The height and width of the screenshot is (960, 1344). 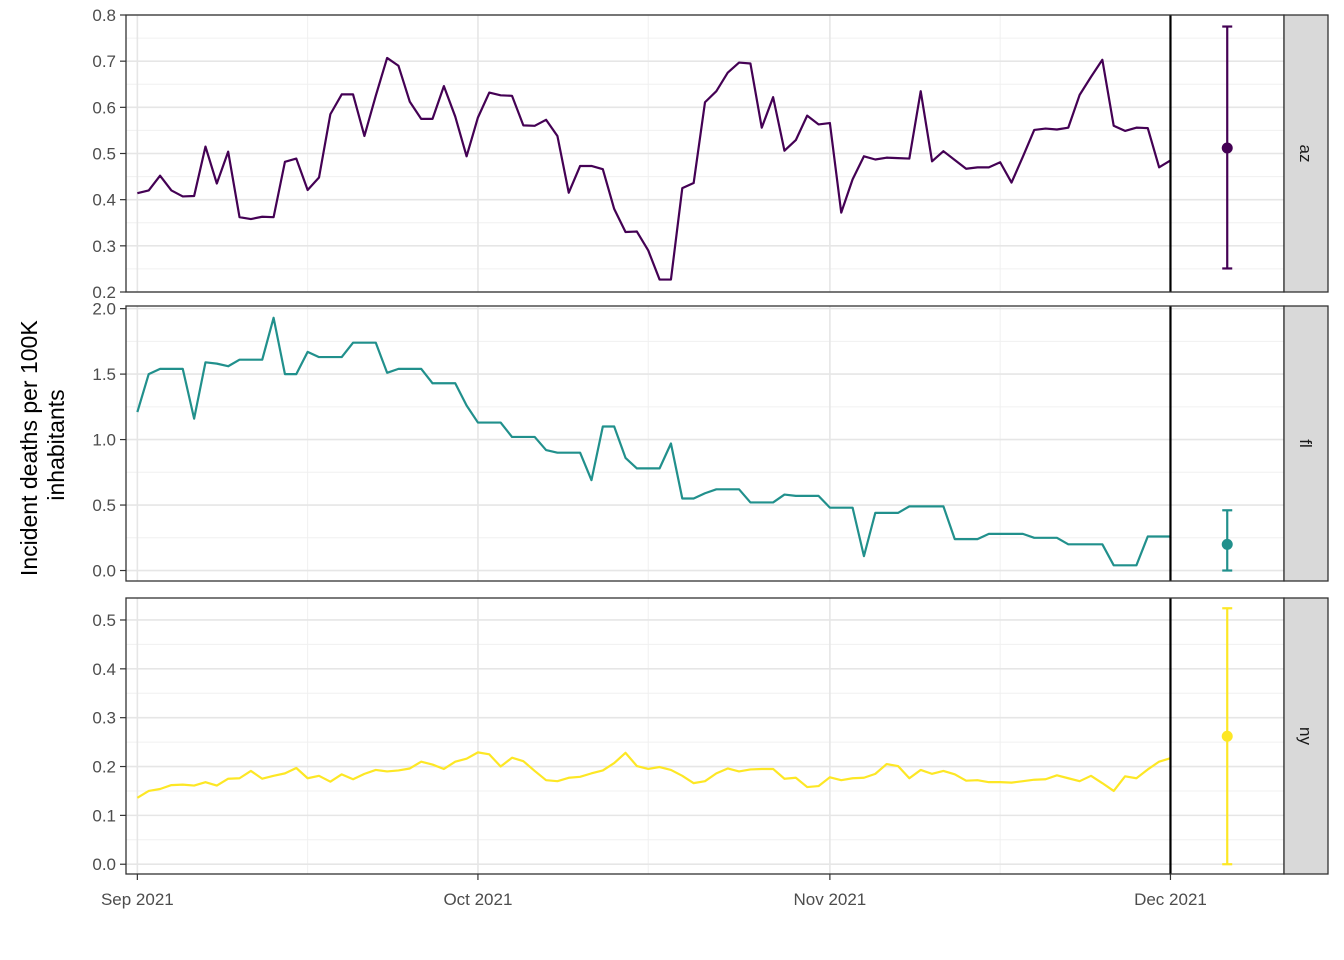 What do you see at coordinates (56, 444) in the screenshot?
I see `y-axis-title-line-2: inhabitants` at bounding box center [56, 444].